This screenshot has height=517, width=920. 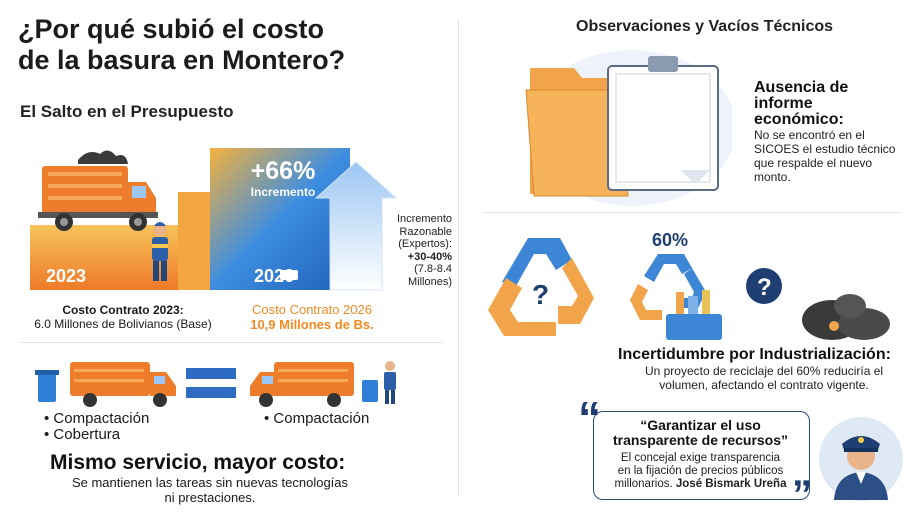 I want to click on garbage-truck-icon, so click(x=98, y=190).